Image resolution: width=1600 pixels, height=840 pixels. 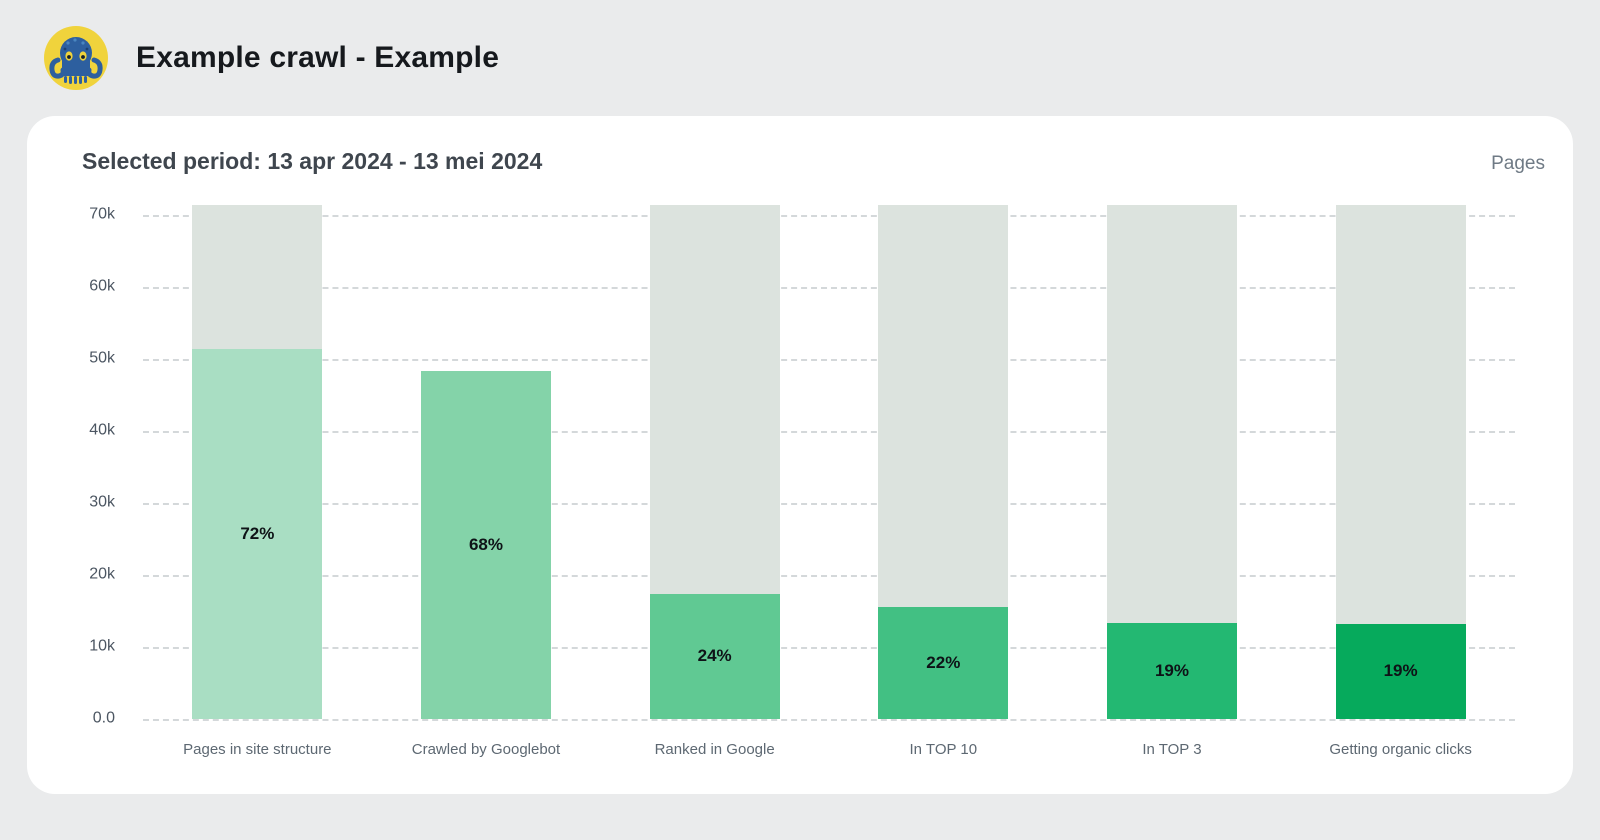 I want to click on bar-column-ranked-in-google: 24%, so click(x=714, y=462).